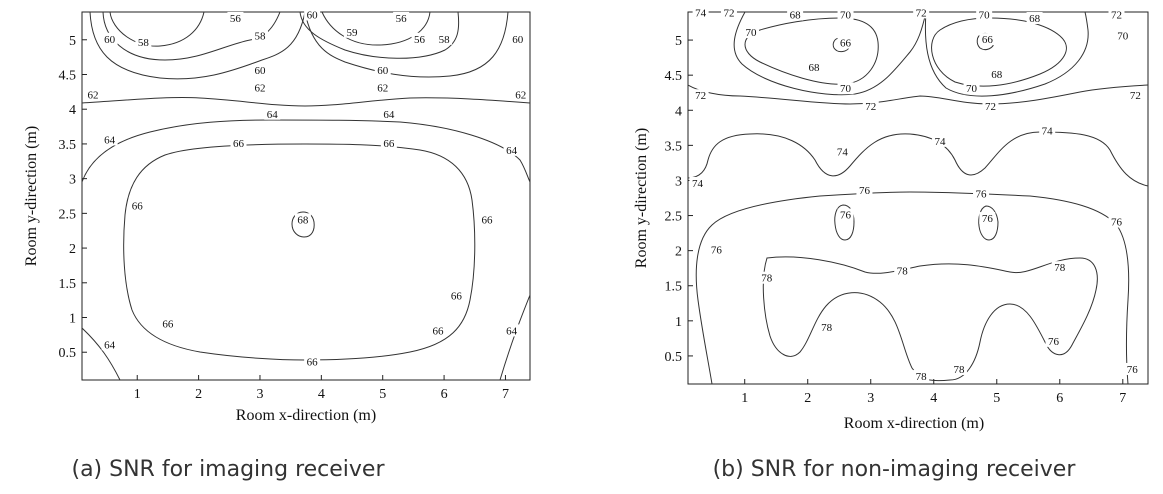  Describe the element at coordinates (505, 394) in the screenshot. I see `panel-a-x-tick-label: 7` at that location.